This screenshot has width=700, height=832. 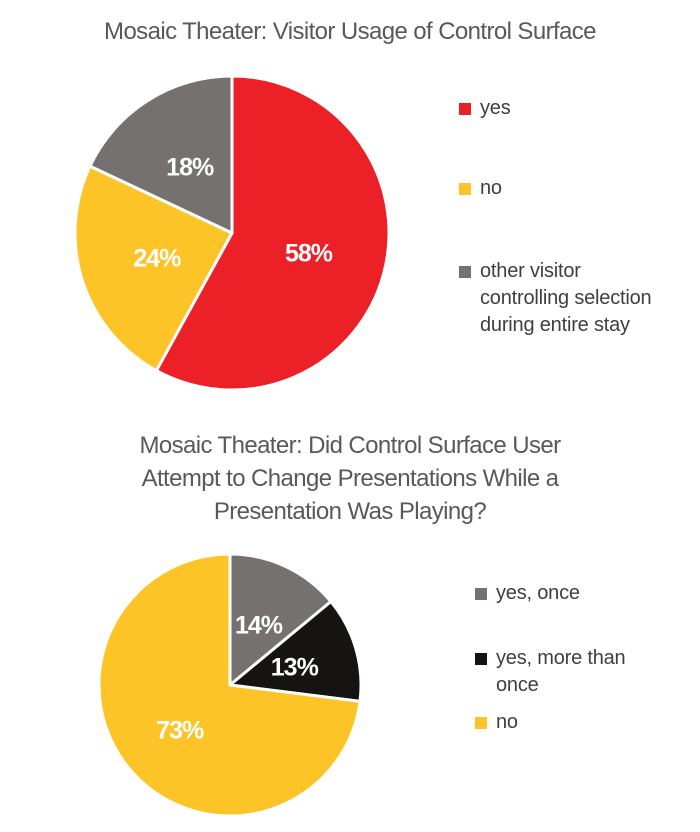 I want to click on pie-slice-other-visitor-controlling-selection-during-entire-stay, so click(x=161, y=154).